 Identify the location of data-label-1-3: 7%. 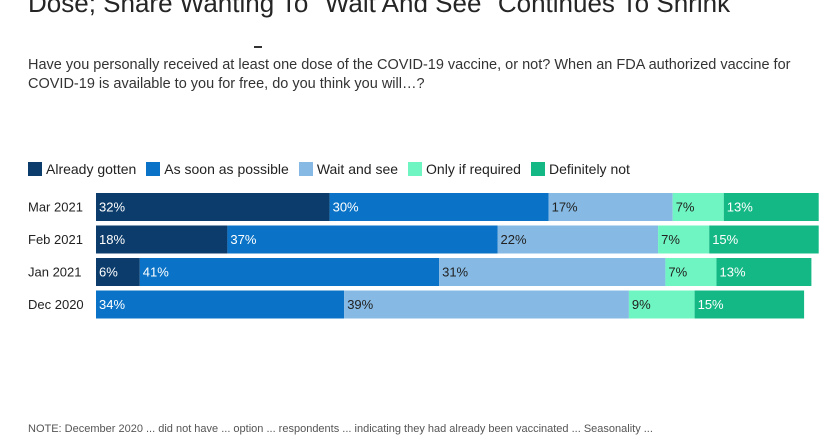
(670, 239).